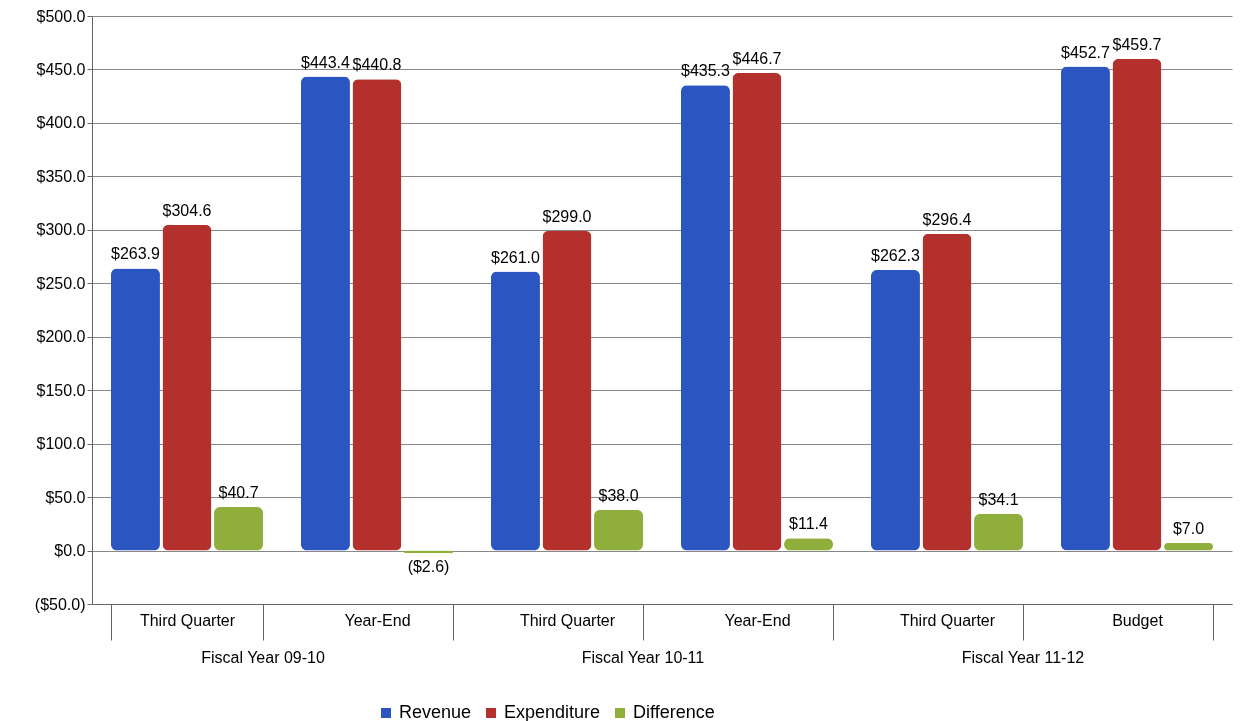 This screenshot has width=1240, height=721. Describe the element at coordinates (60, 604) in the screenshot. I see `y-tick-label: ($50.0)` at that location.